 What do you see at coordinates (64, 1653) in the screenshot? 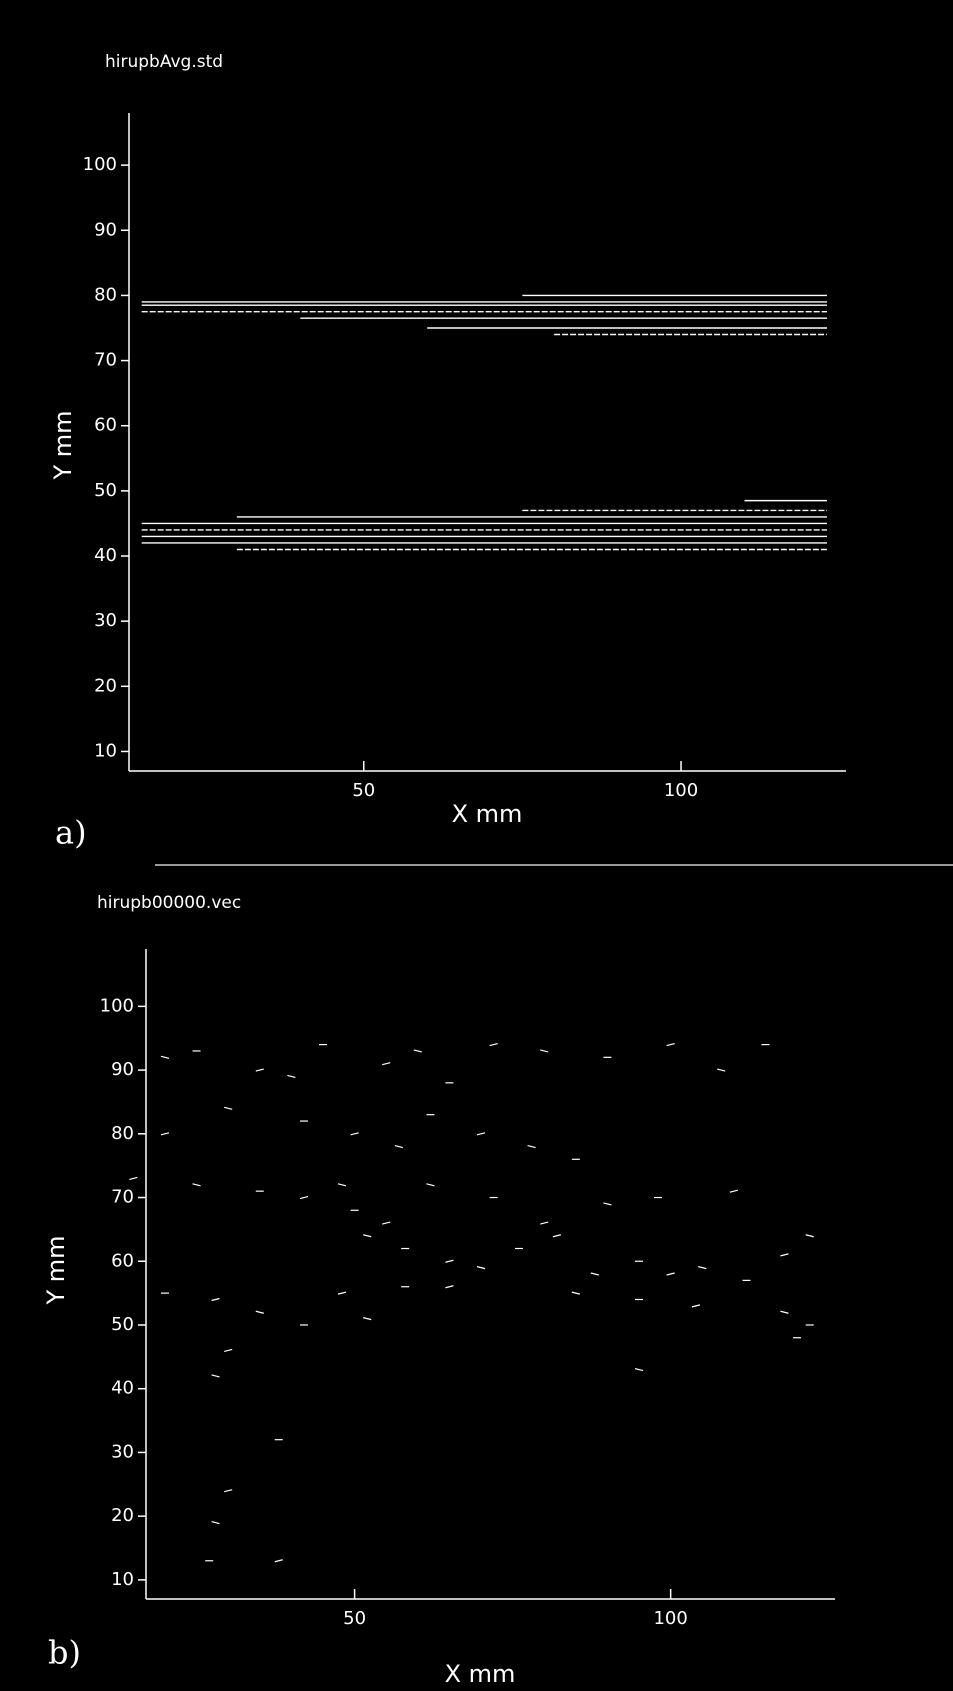
I see `panel-label: b)` at bounding box center [64, 1653].